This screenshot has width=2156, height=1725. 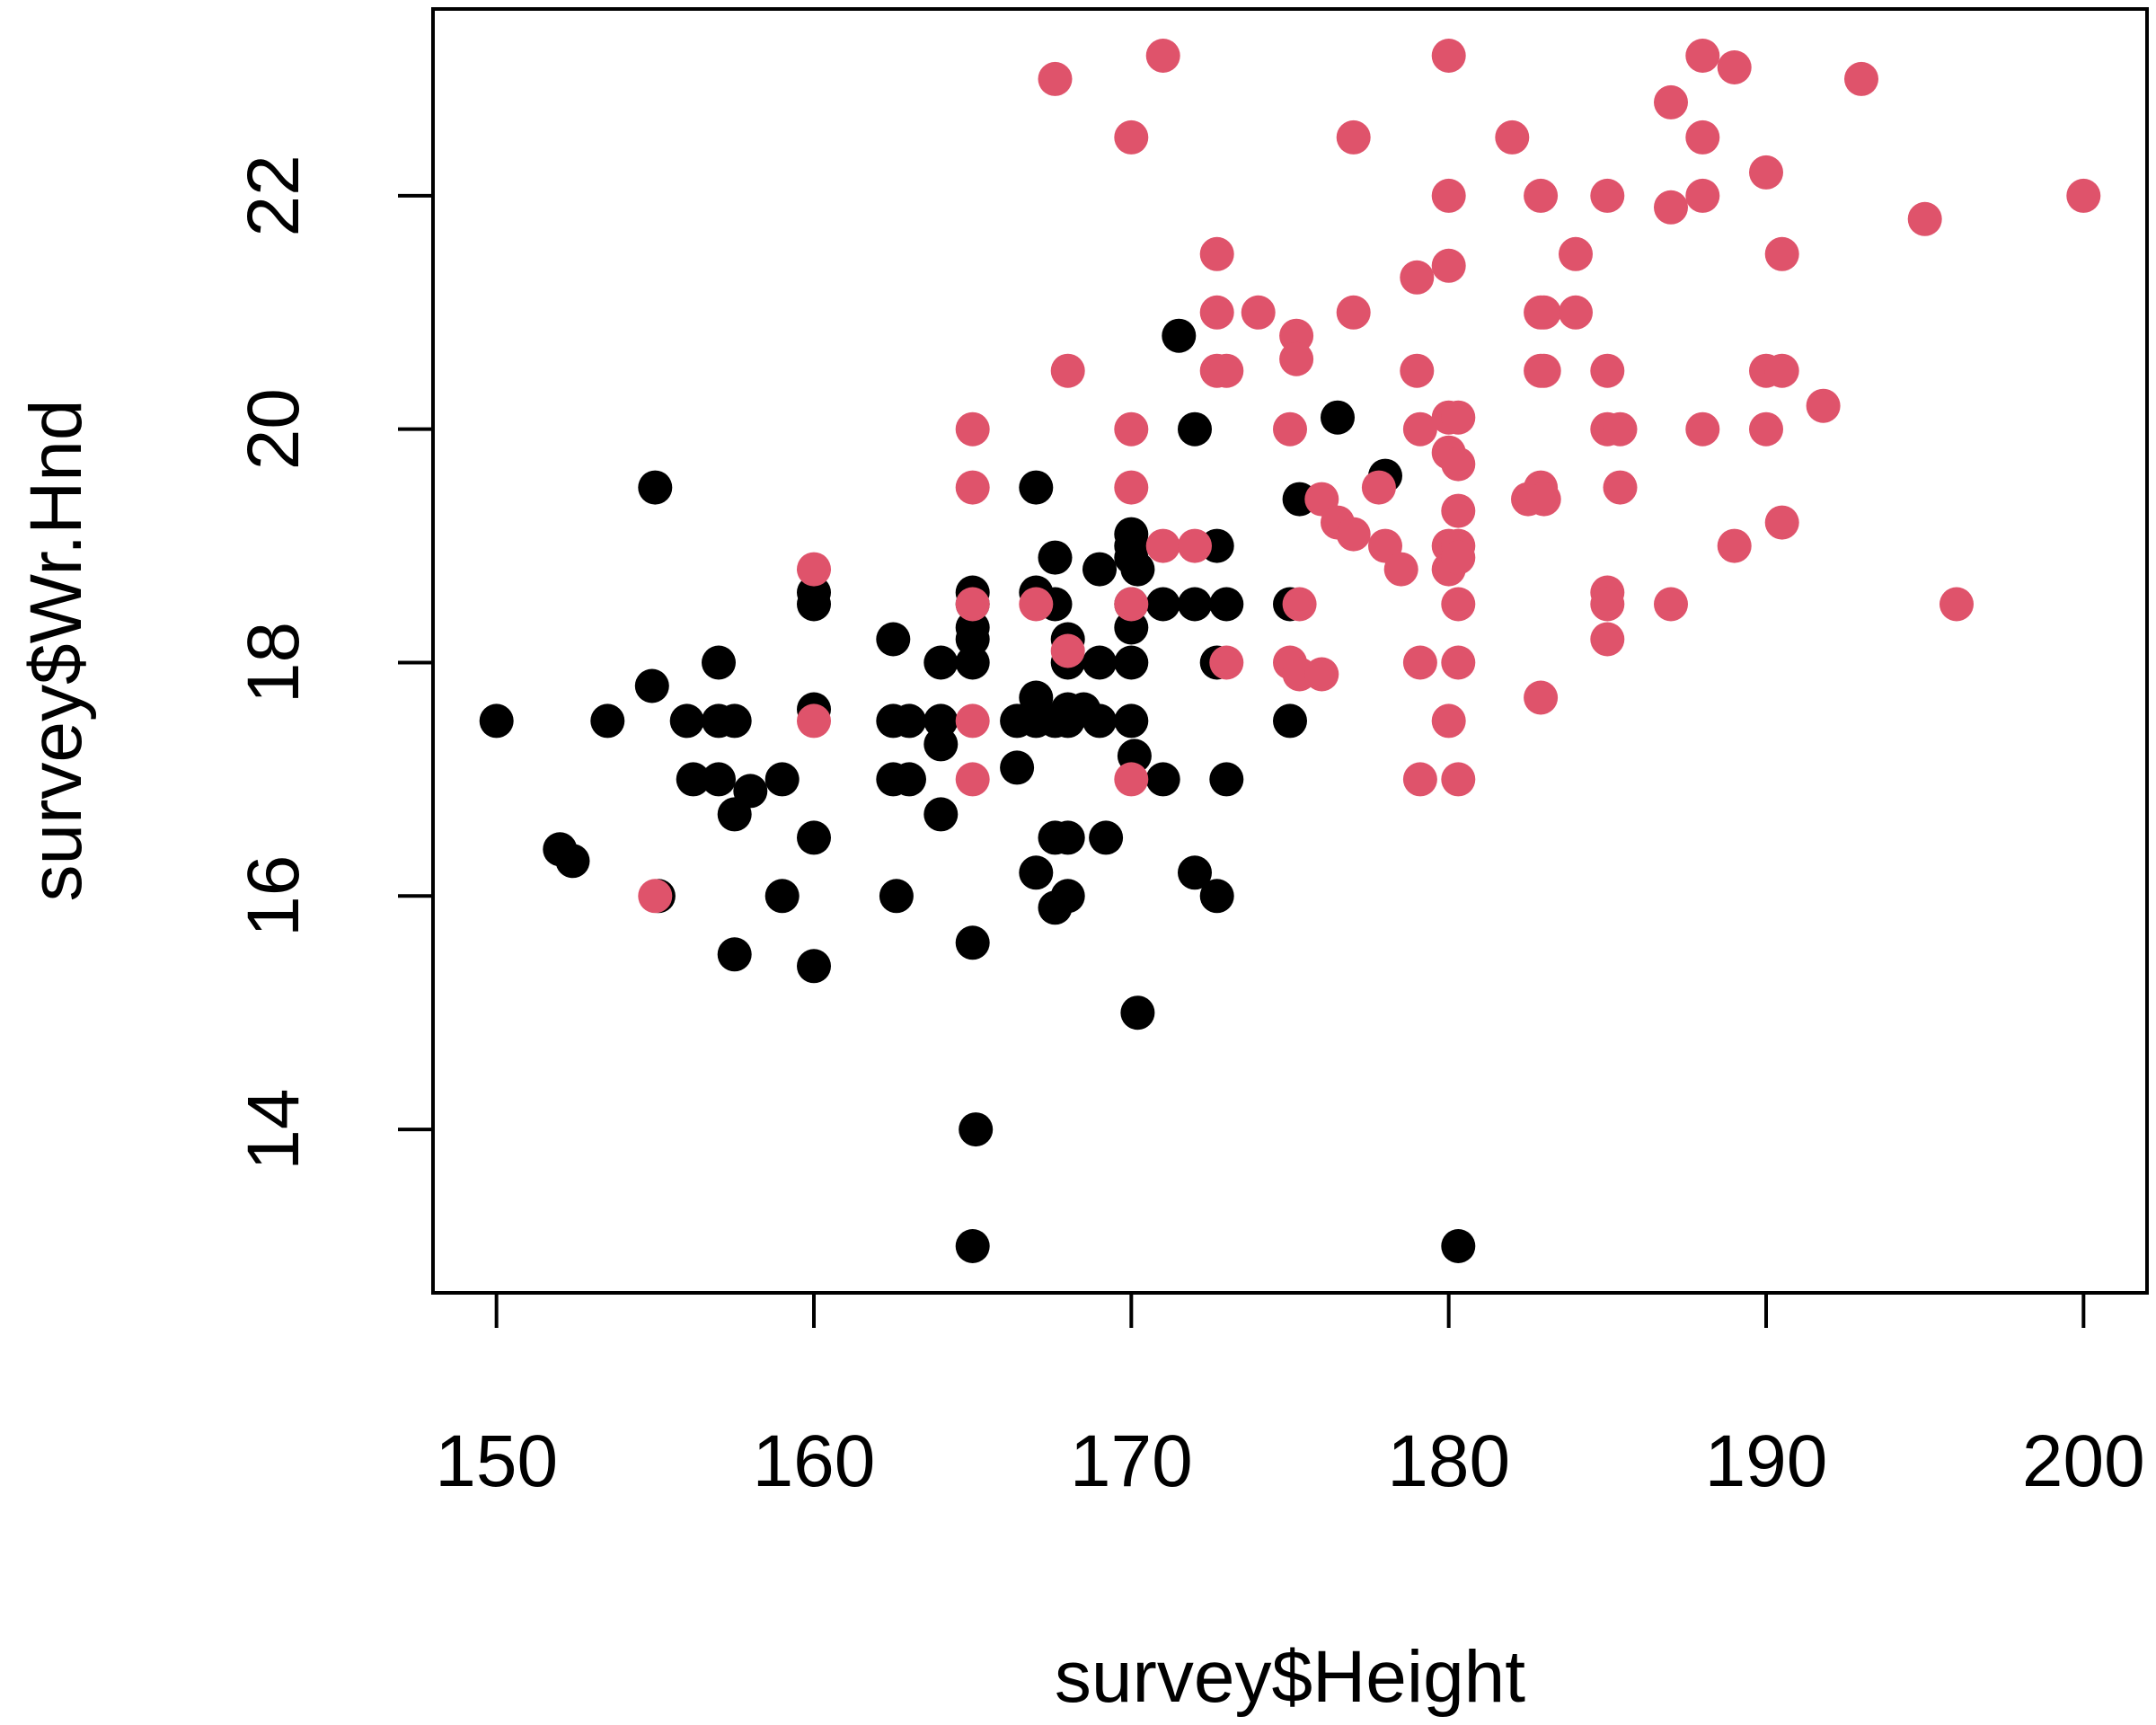 What do you see at coordinates (1448, 1461) in the screenshot?
I see `x-tick-label: 180` at bounding box center [1448, 1461].